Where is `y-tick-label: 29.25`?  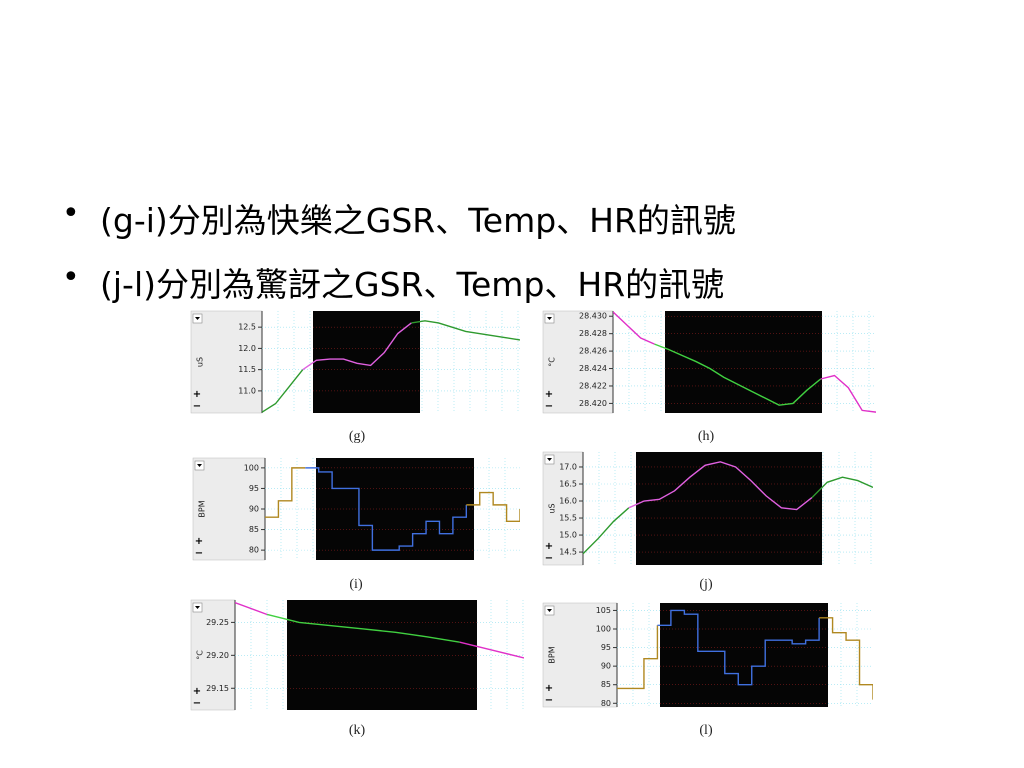 y-tick-label: 29.25 is located at coordinates (217, 622).